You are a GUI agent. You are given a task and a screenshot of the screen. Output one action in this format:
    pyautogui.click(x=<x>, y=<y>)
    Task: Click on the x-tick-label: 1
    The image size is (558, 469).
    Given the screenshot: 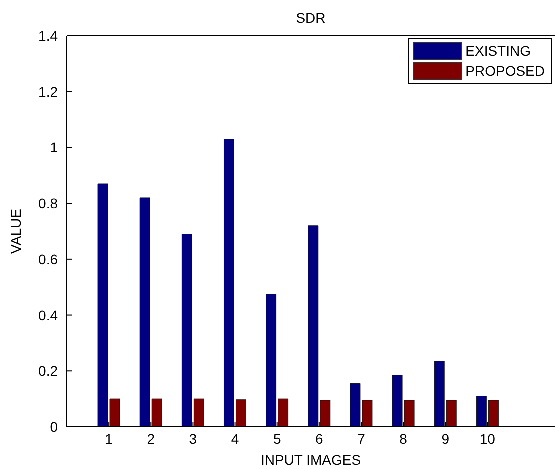 What is the action you would take?
    pyautogui.click(x=109, y=438)
    